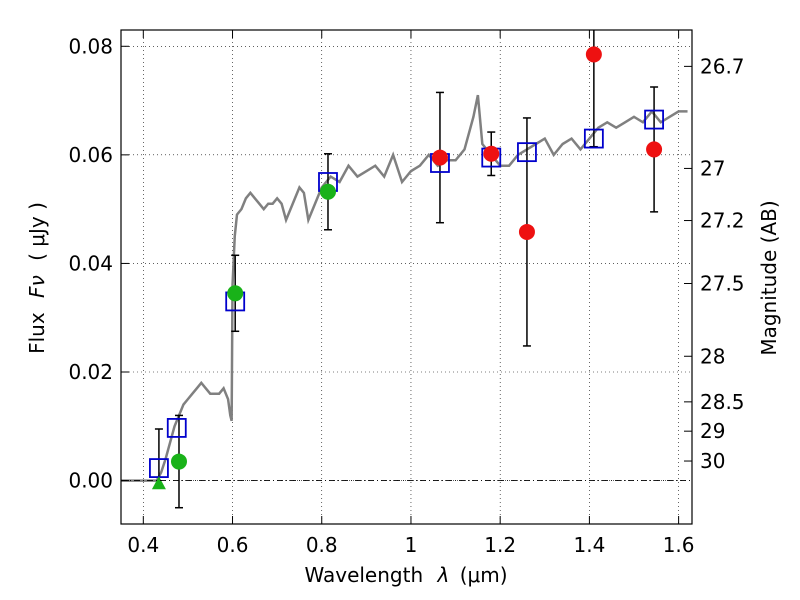 The height and width of the screenshot is (600, 800). Describe the element at coordinates (679, 545) in the screenshot. I see `x-tick-label: 1.6` at that location.